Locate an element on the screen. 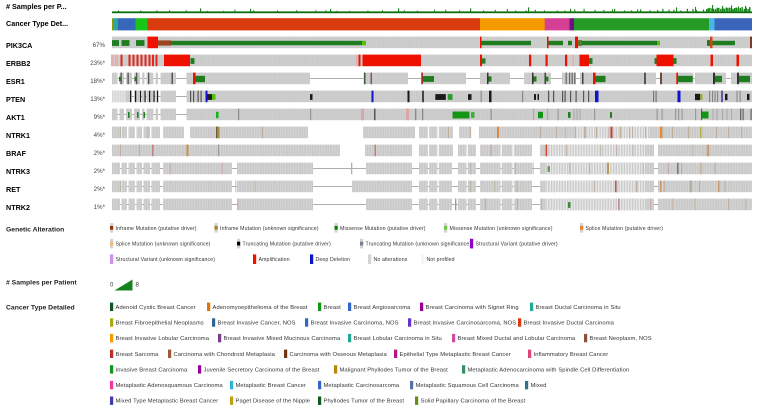 The width and height of the screenshot is (760, 415). svg-text: 9%* is located at coordinates (100, 117).